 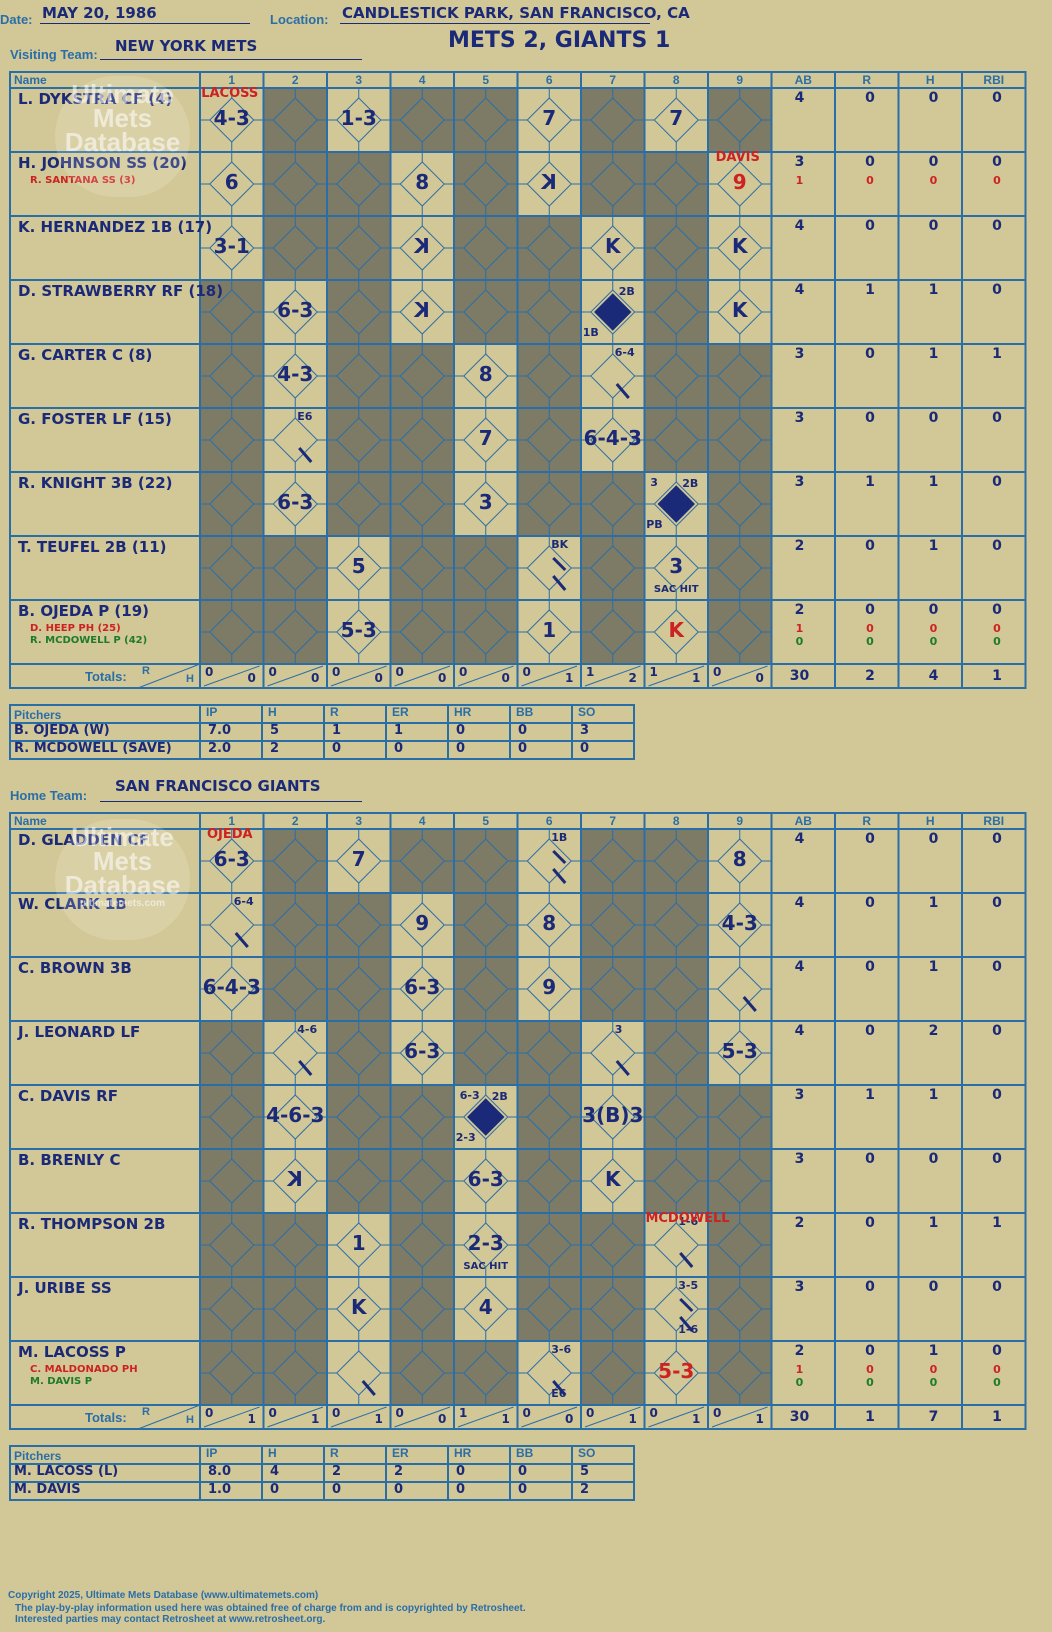 What do you see at coordinates (676, 1371) in the screenshot?
I see `play-result: 5-3` at bounding box center [676, 1371].